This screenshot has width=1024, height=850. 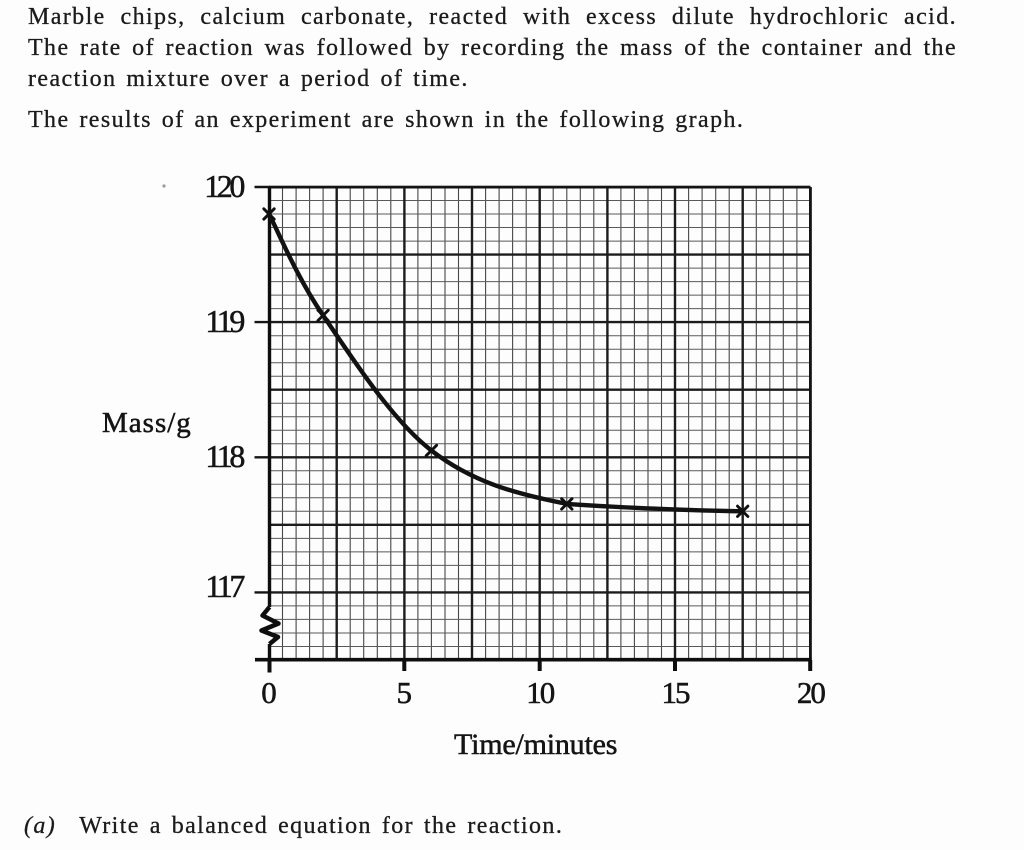 I want to click on svg-text: 15, so click(x=676, y=692).